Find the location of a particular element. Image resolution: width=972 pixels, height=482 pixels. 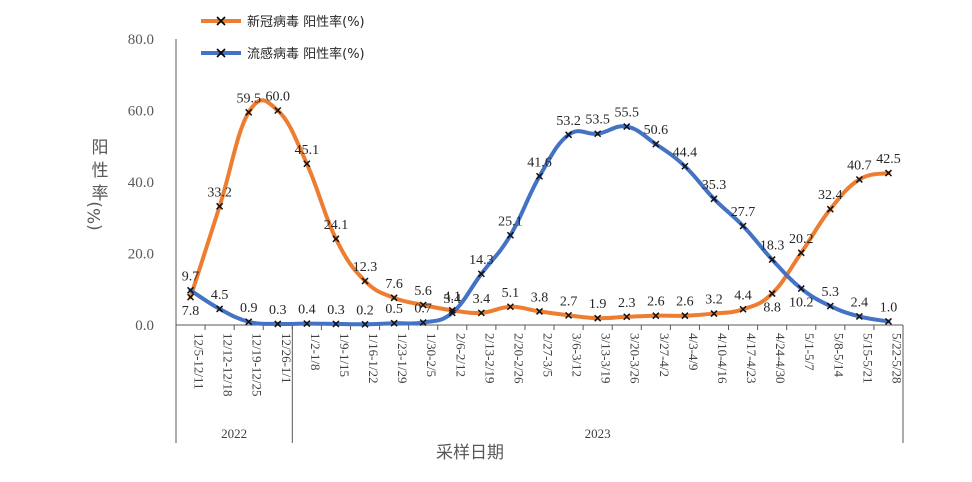

x-tick-label: 2/13-2/19 is located at coordinates (489, 358).